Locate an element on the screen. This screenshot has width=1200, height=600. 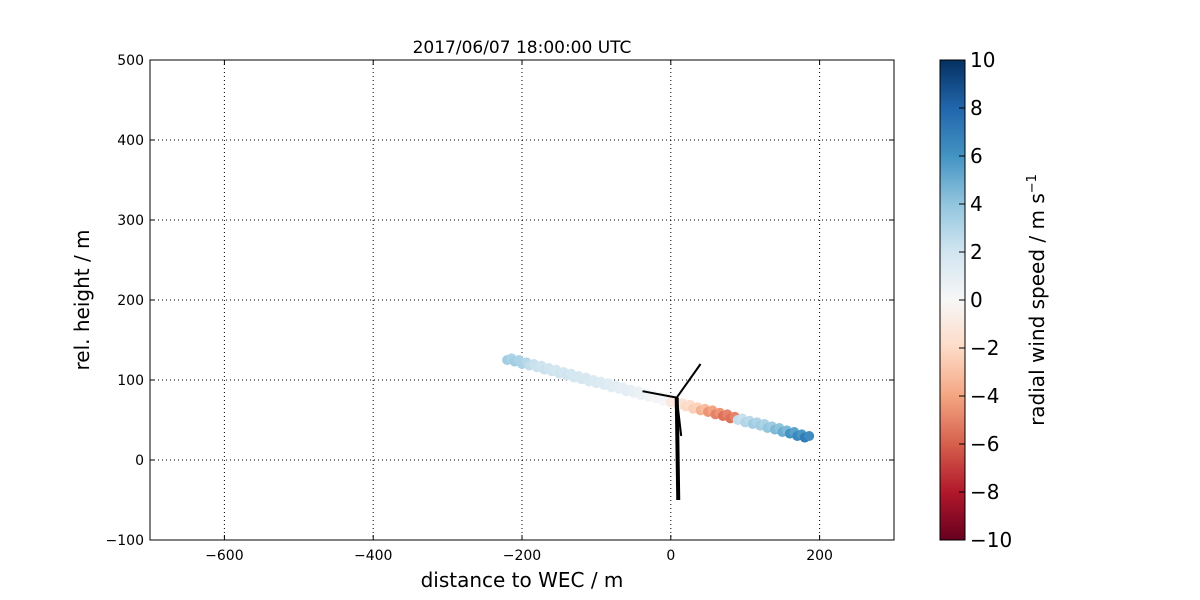
y-tick-label: 300 is located at coordinates (130, 221).